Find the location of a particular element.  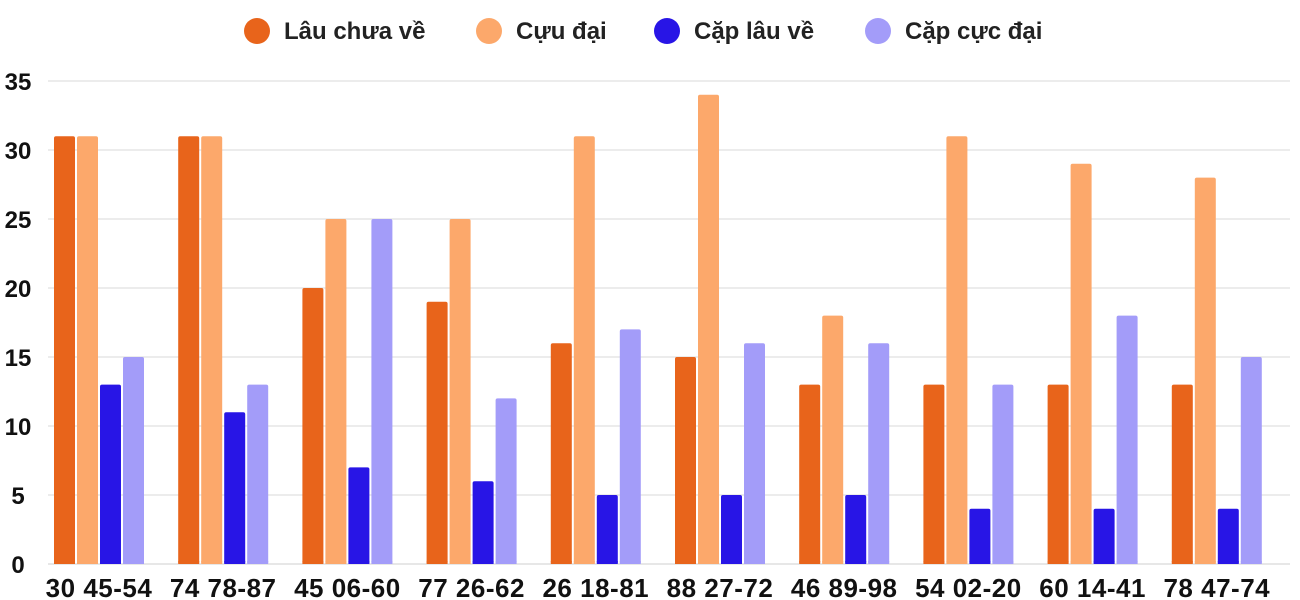

x-category-label: 54 02-20 is located at coordinates (968, 586).